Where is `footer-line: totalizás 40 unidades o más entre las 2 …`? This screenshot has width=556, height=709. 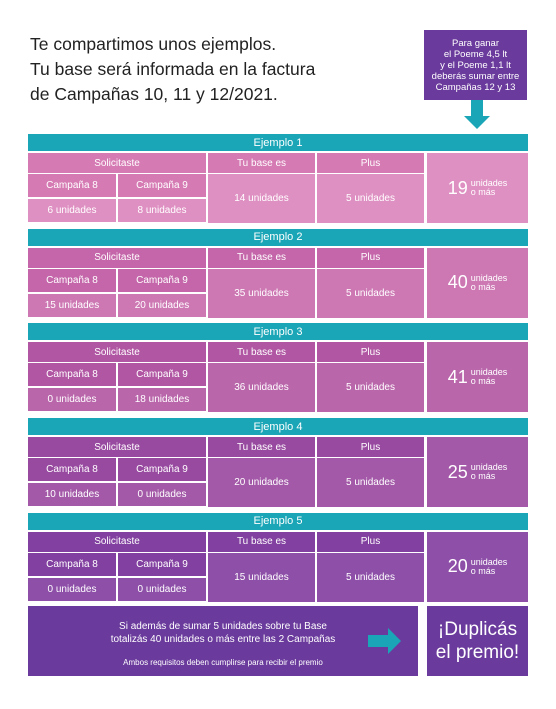 footer-line: totalizás 40 unidades o más entre las 2 … is located at coordinates (223, 639).